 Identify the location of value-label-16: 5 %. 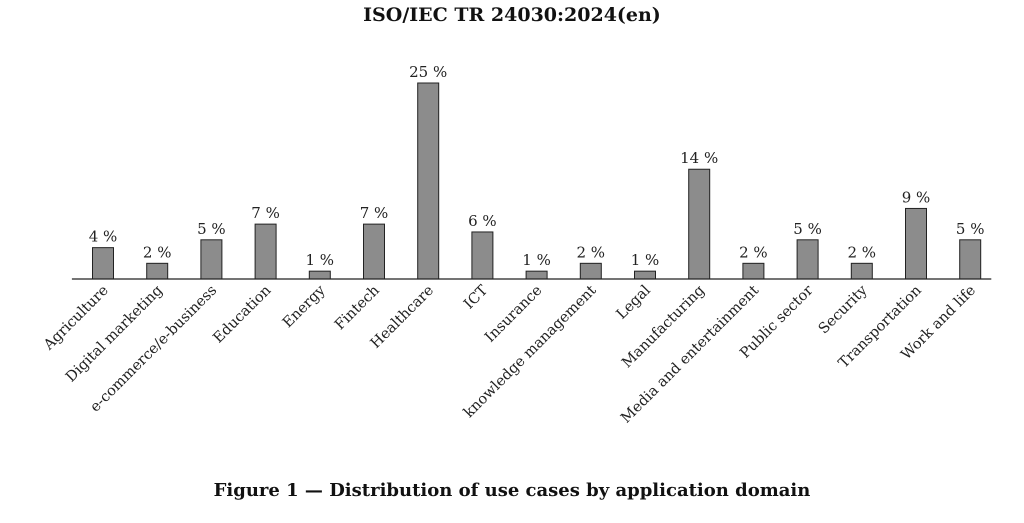
(970, 229).